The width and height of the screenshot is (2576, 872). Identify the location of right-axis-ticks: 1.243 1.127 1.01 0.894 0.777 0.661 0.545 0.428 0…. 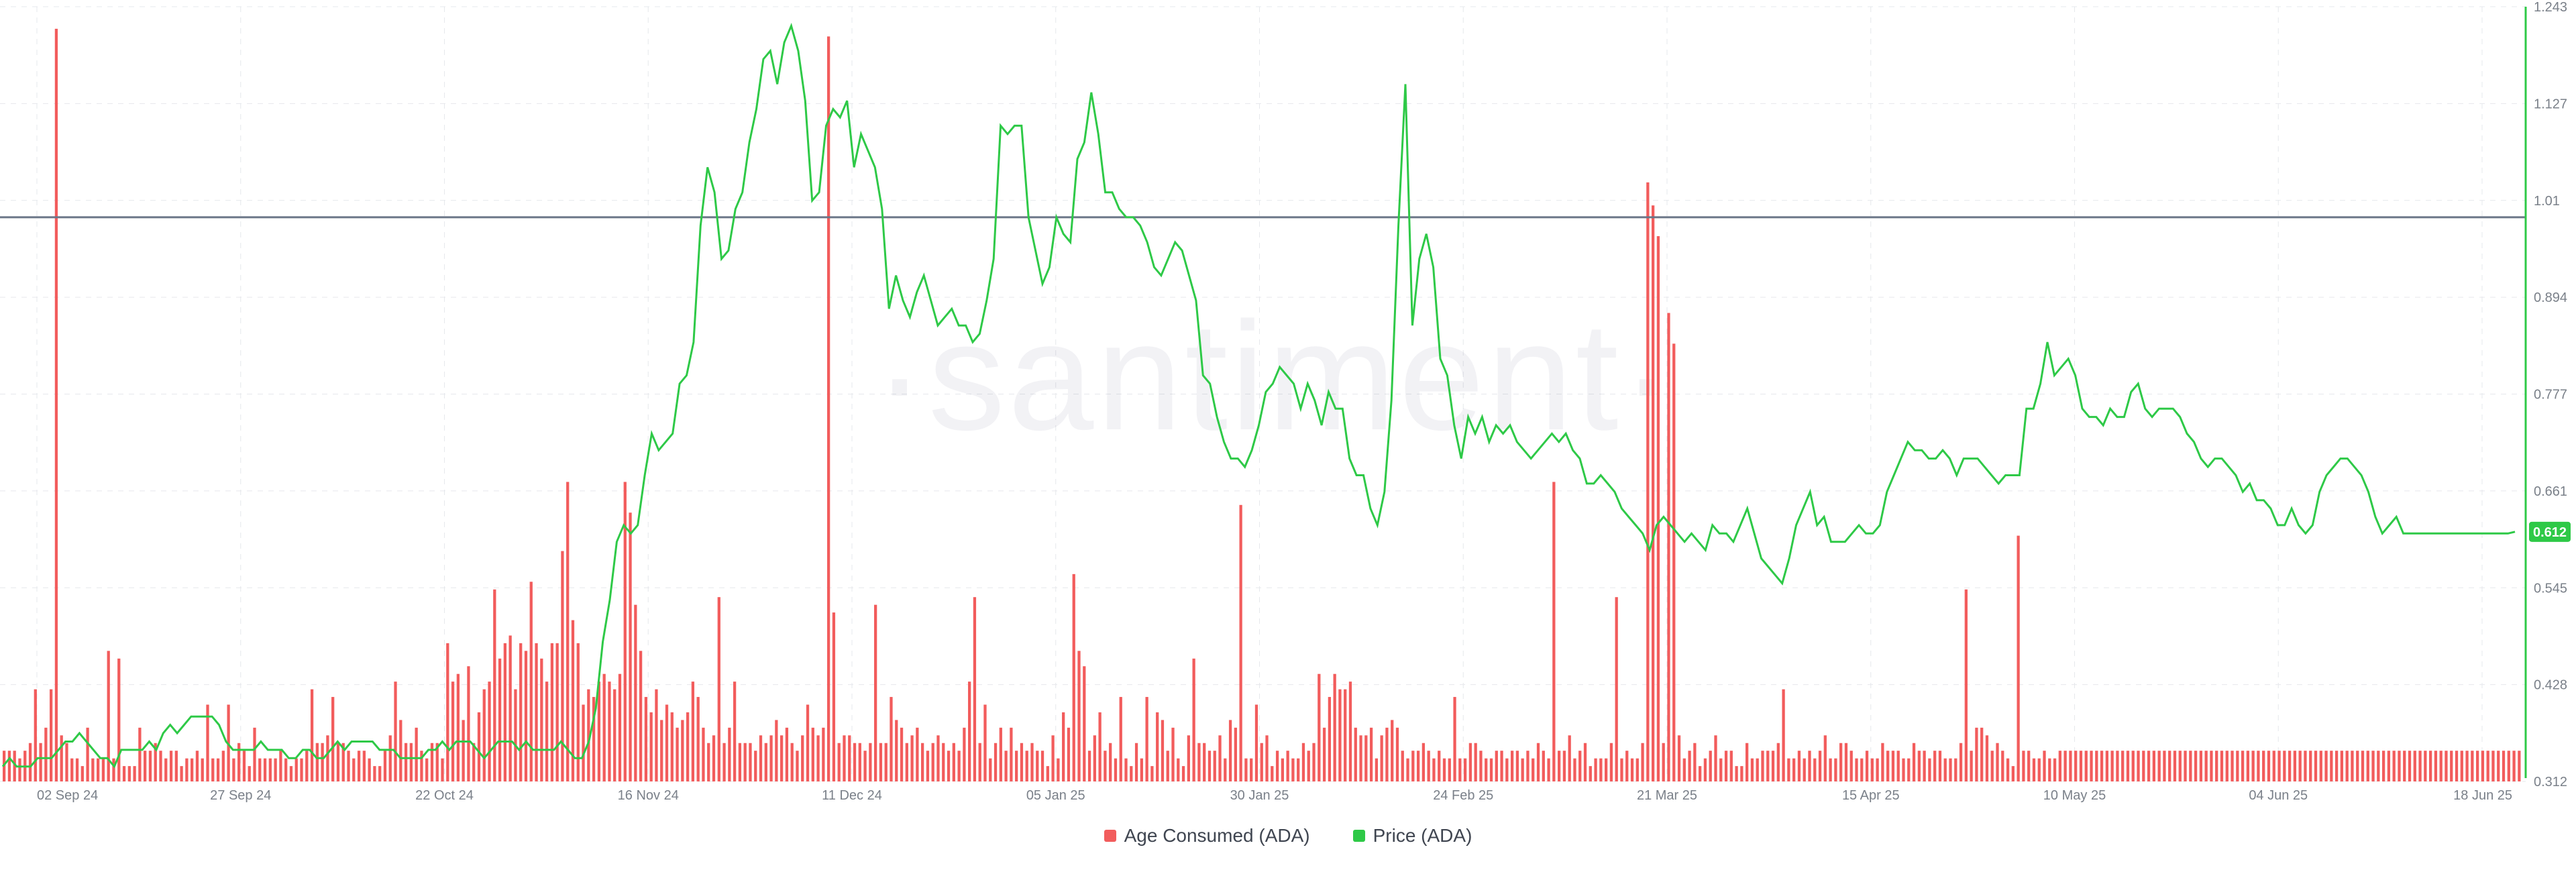
(2550, 395).